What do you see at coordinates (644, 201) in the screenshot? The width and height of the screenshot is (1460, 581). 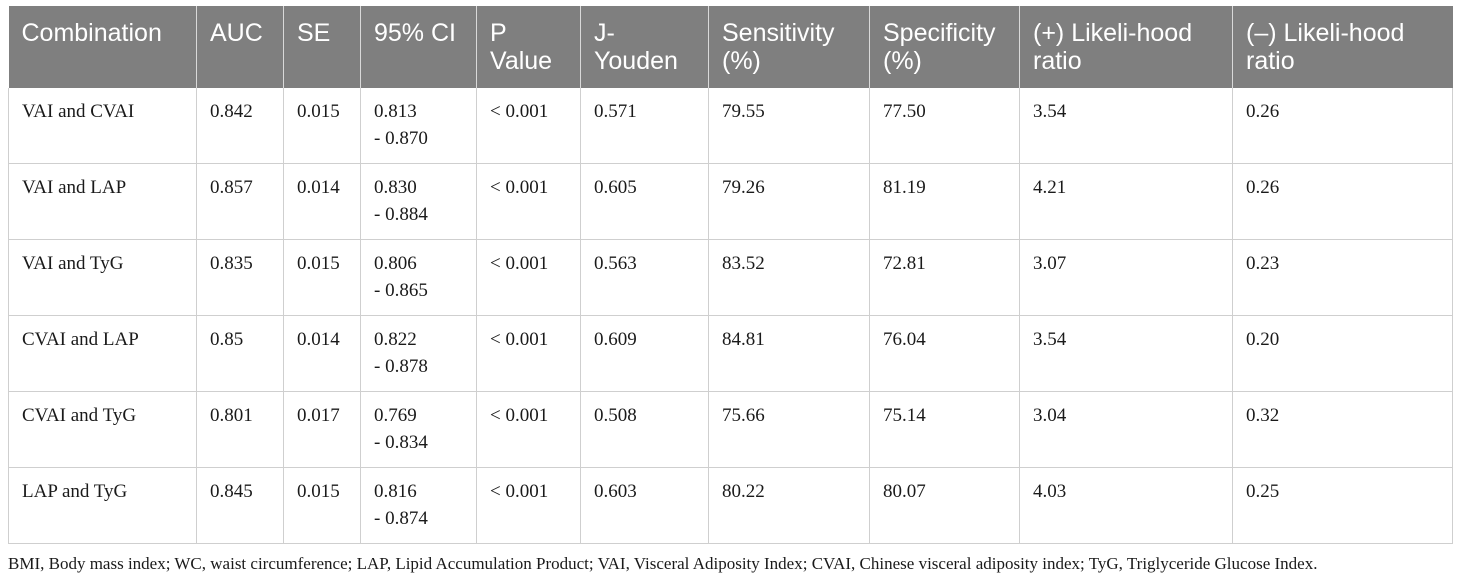 I see `cell-j-youden: 0.605` at bounding box center [644, 201].